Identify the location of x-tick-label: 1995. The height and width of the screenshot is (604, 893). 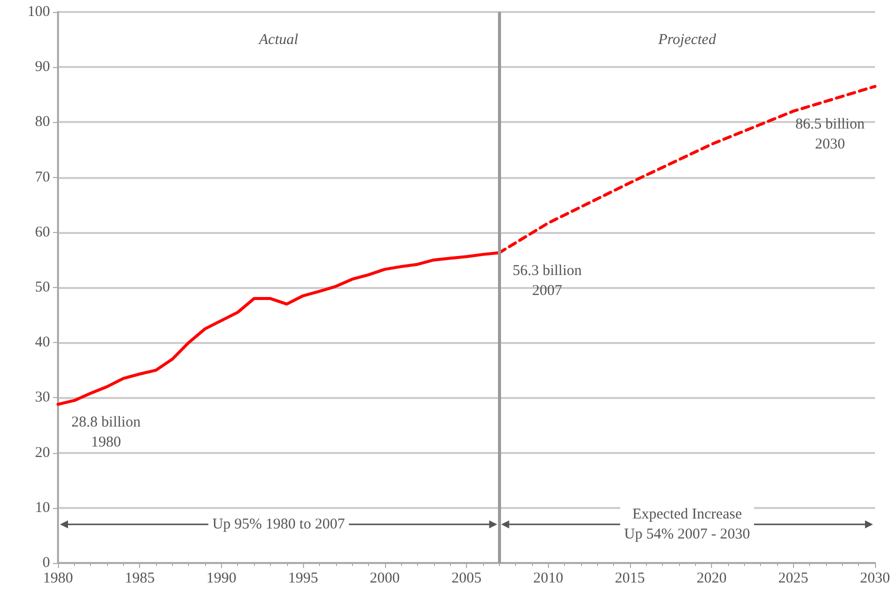
(303, 578).